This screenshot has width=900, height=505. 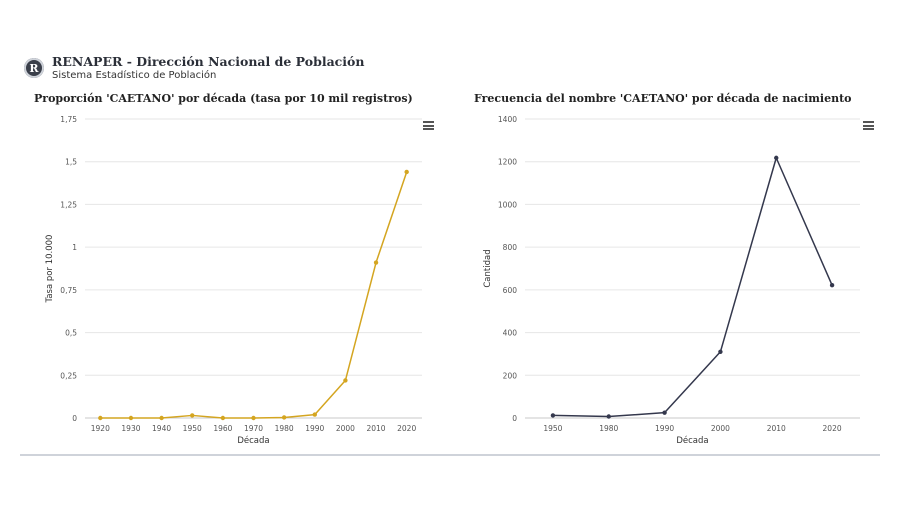 What do you see at coordinates (253, 418) in the screenshot?
I see `data-point-1970` at bounding box center [253, 418].